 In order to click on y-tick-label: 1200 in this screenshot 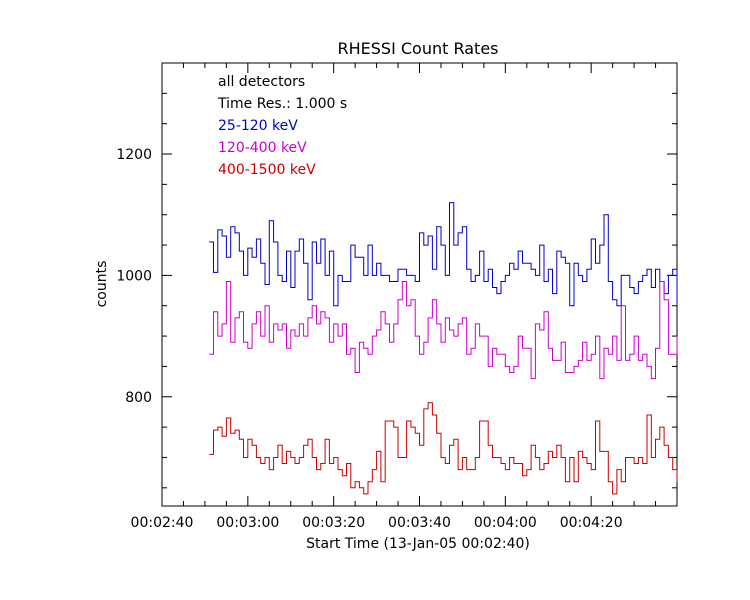, I will do `click(134, 155)`.